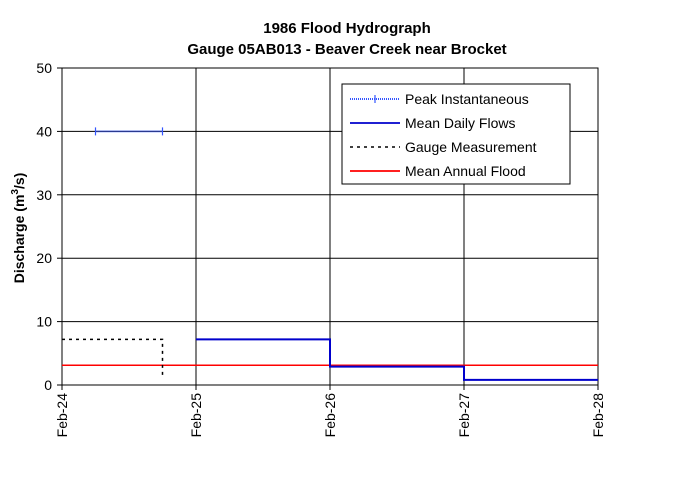 The width and height of the screenshot is (700, 479). I want to click on y-tick-label: 30, so click(44, 195).